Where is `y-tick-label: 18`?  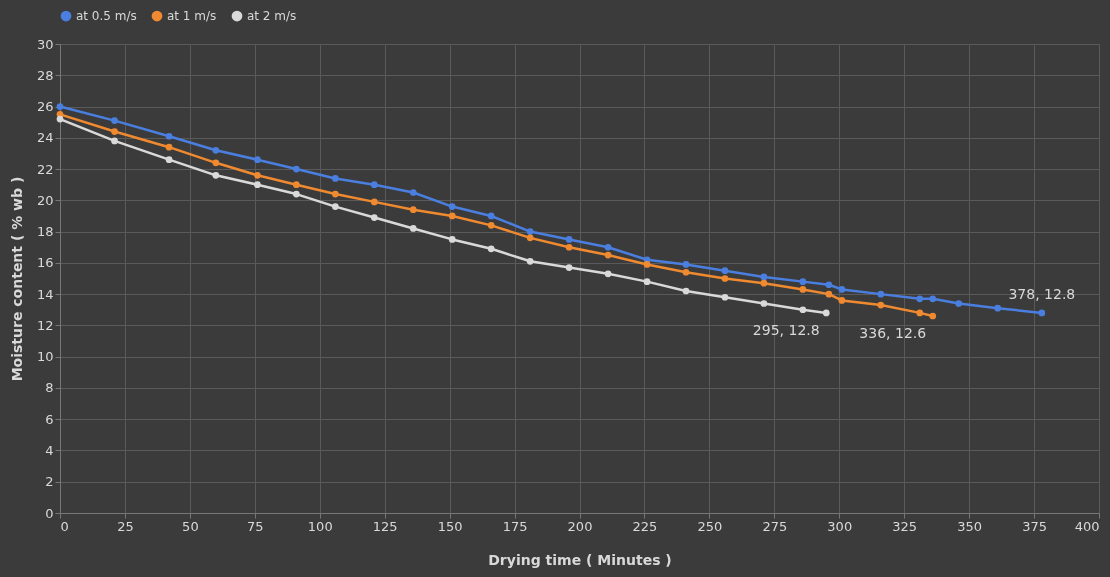 y-tick-label: 18 is located at coordinates (45, 232).